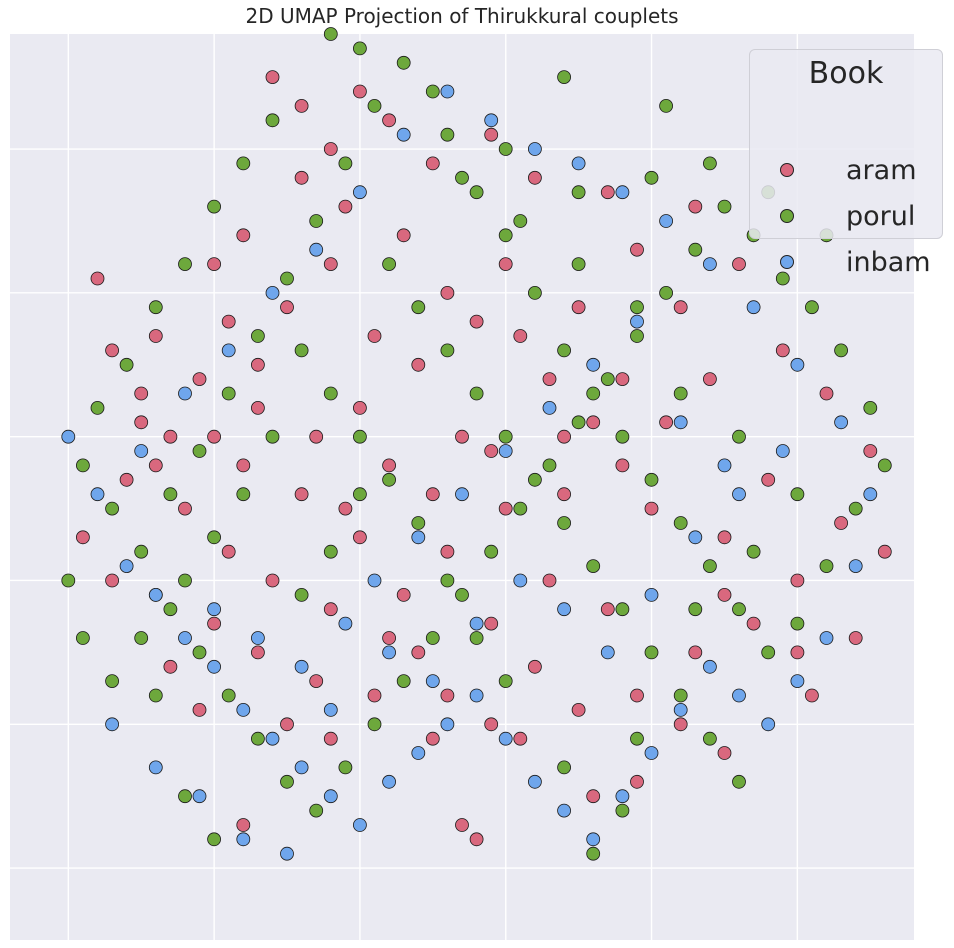 Image resolution: width=954 pixels, height=948 pixels. What do you see at coordinates (855, 262) in the screenshot?
I see `legend-item-inbam: inbam` at bounding box center [855, 262].